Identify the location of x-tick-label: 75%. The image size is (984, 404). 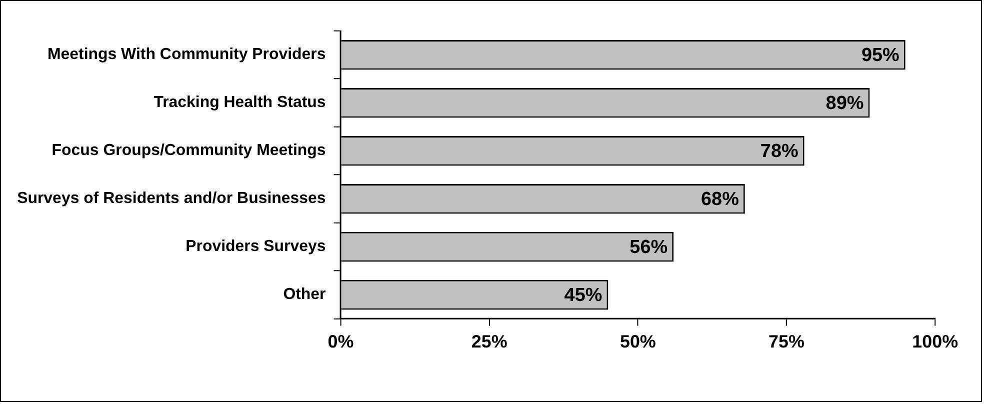
(786, 341).